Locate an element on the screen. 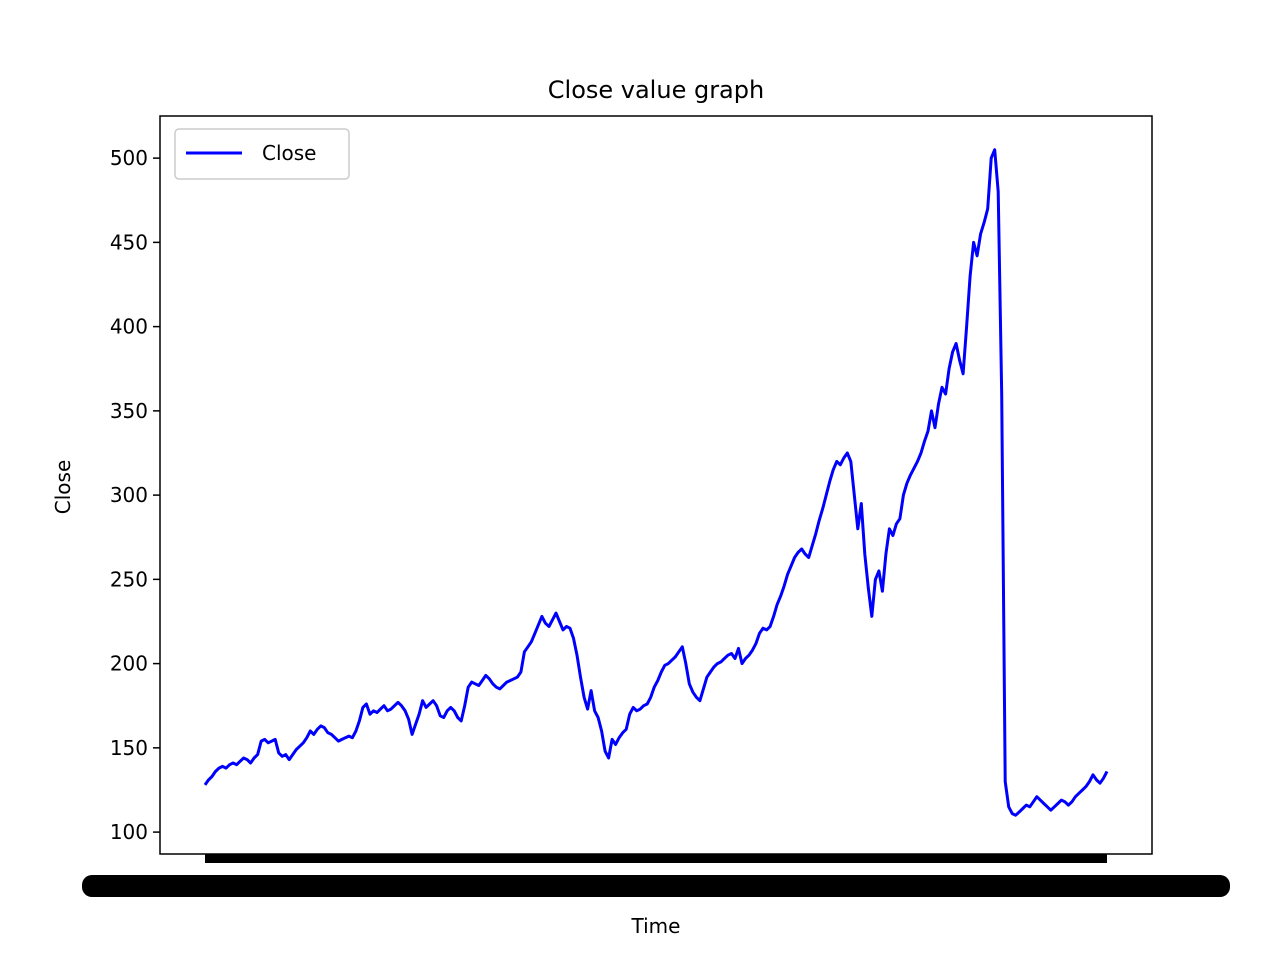 The height and width of the screenshot is (960, 1280). legend-box is located at coordinates (262, 154).